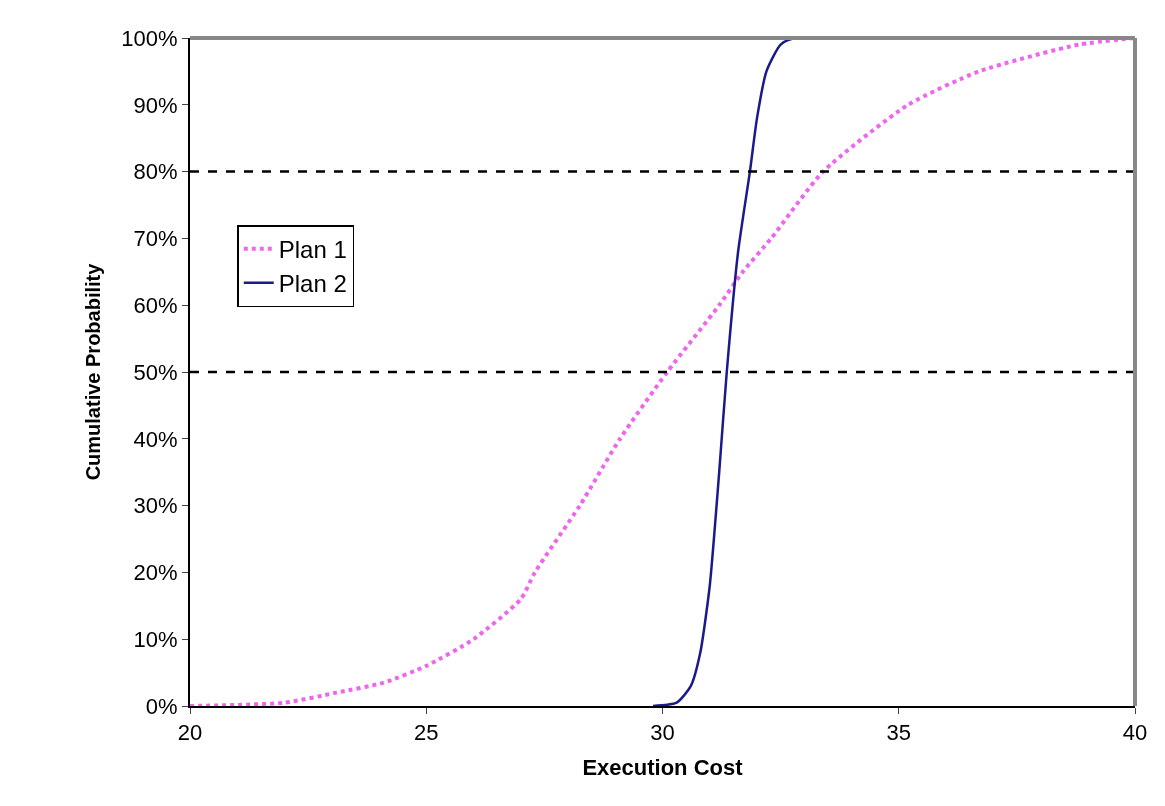  Describe the element at coordinates (663, 767) in the screenshot. I see `x-axis-title: Execution Cost` at that location.